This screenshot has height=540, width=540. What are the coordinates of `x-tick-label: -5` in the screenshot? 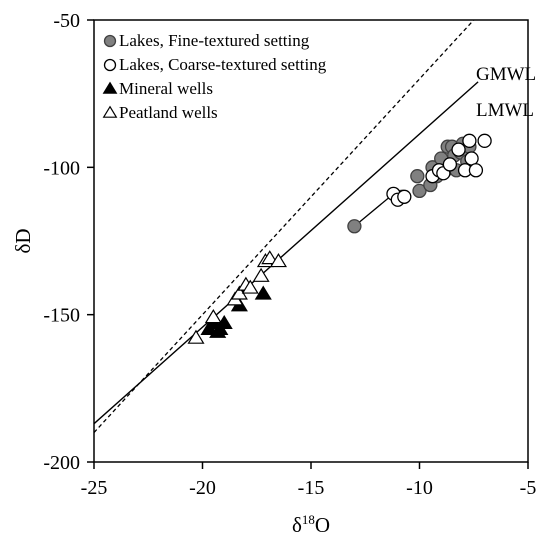 It's located at (528, 488).